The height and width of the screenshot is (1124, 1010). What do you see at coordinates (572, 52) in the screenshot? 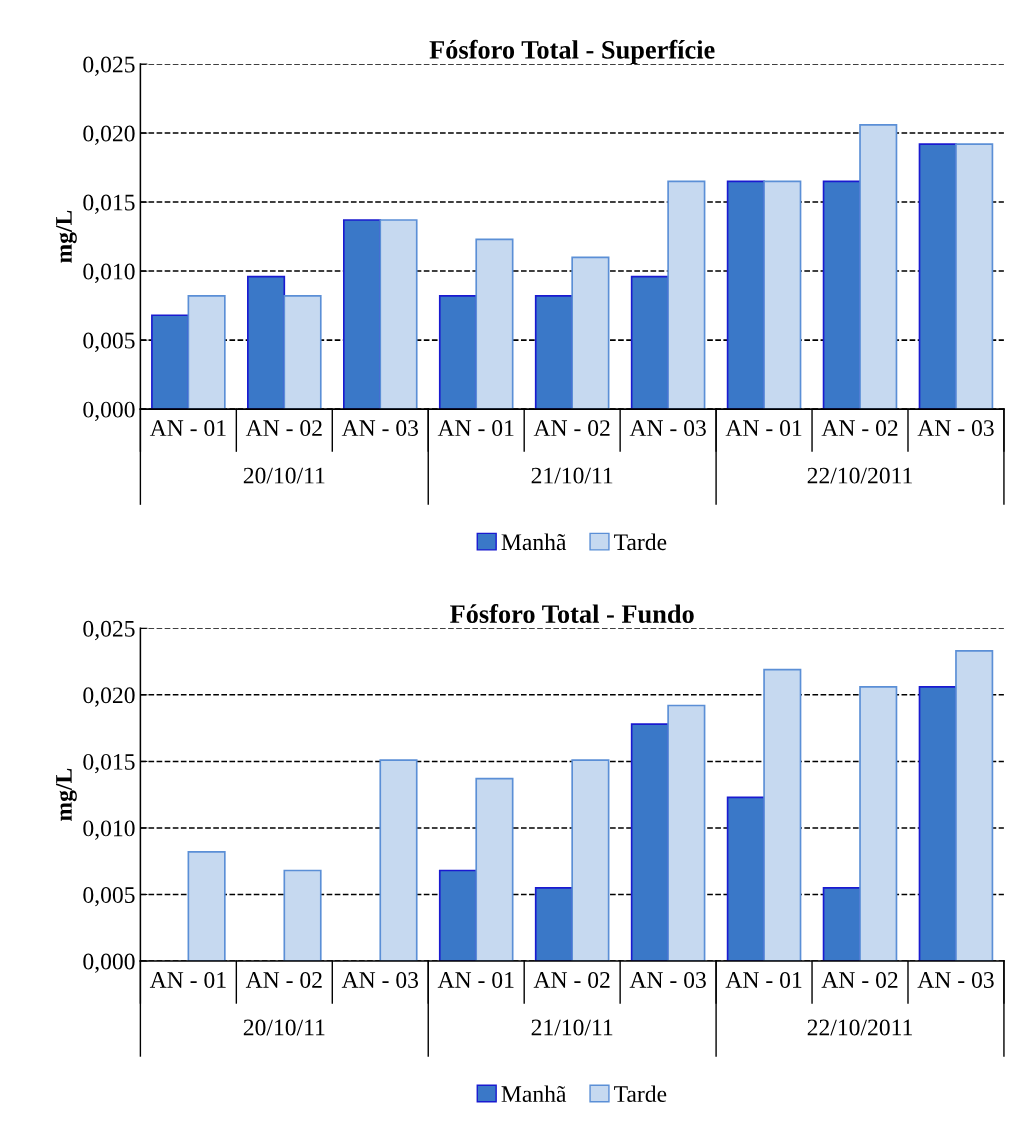
I see `chart-title: Fósforo Total - Superfície` at bounding box center [572, 52].